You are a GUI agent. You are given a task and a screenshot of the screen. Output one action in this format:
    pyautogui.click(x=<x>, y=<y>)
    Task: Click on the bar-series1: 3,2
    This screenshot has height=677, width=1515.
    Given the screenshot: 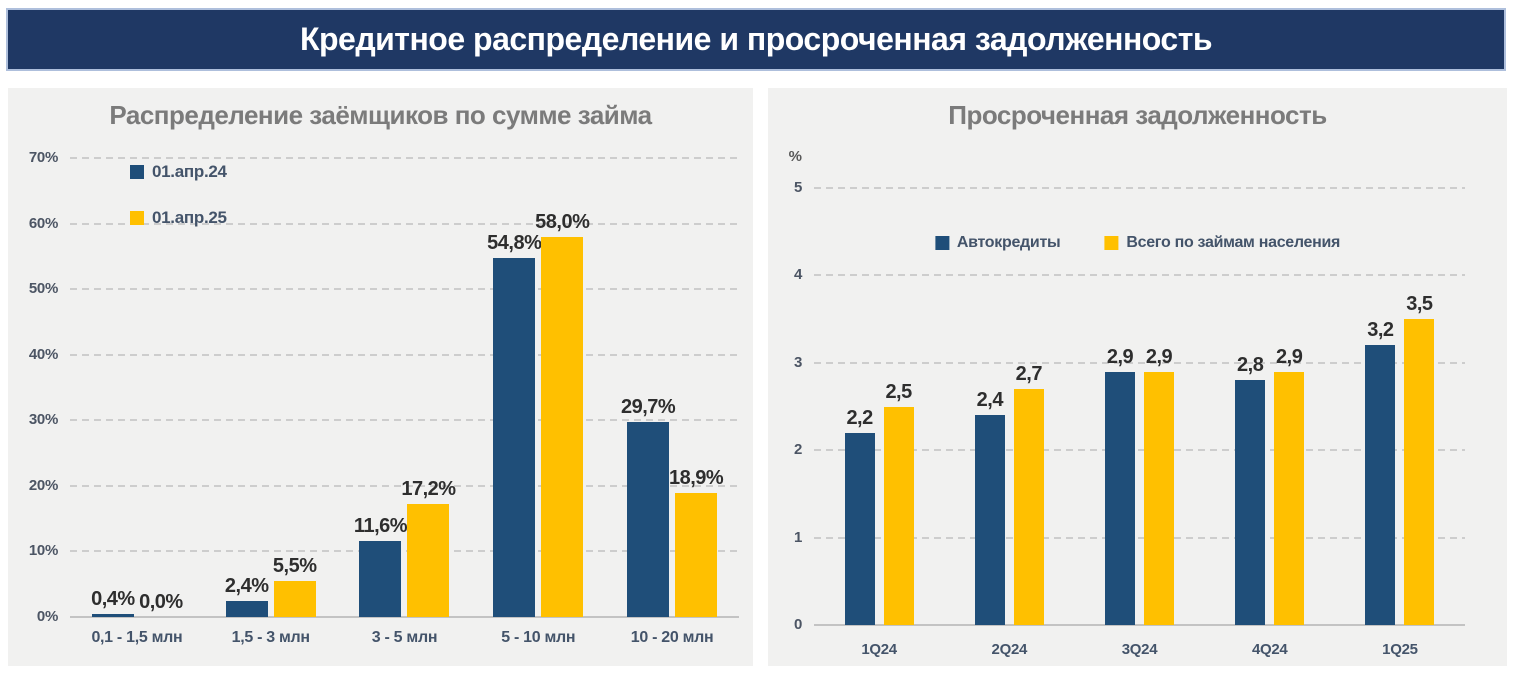 What is the action you would take?
    pyautogui.click(x=1380, y=472)
    